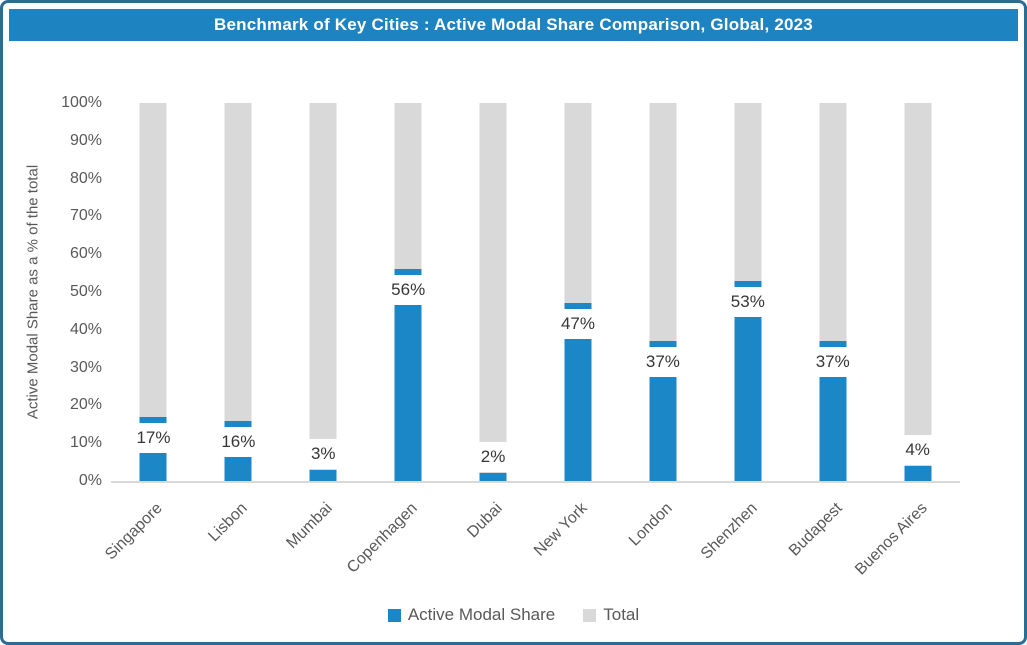 The width and height of the screenshot is (1027, 645). I want to click on data-label: 4%, so click(917, 449).